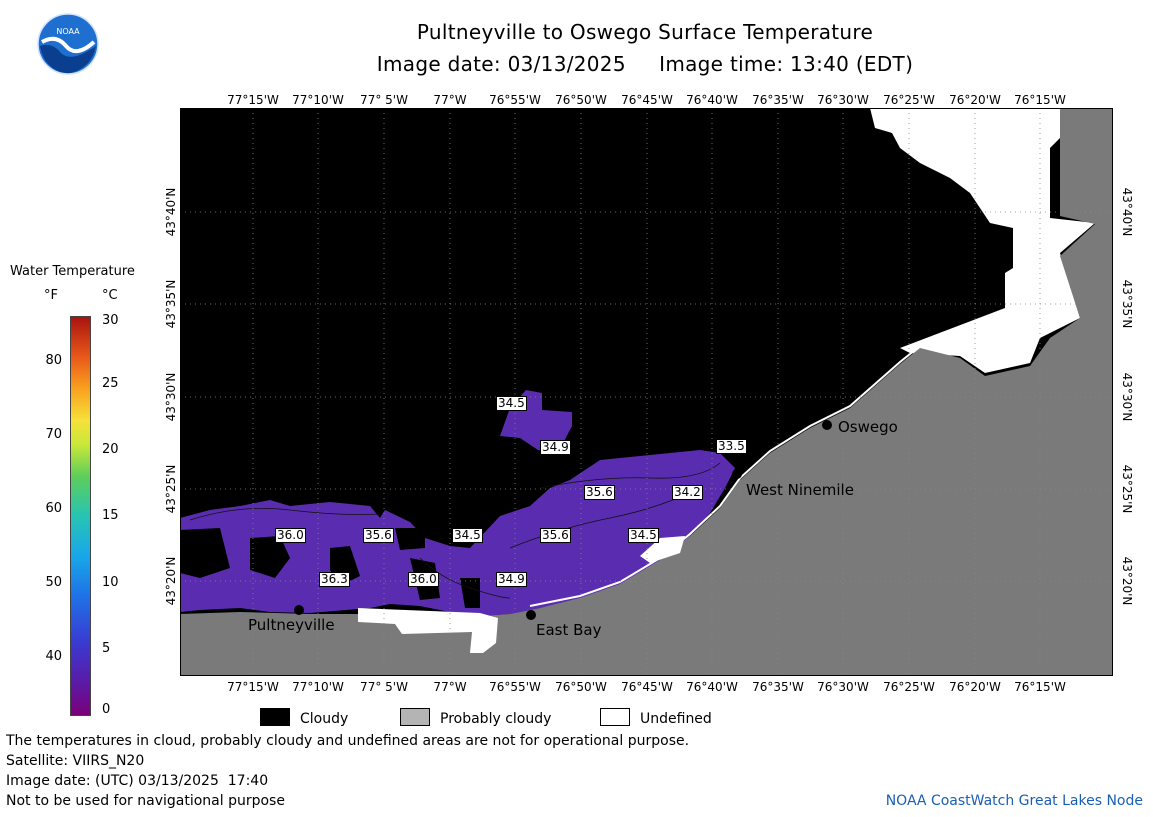 The image size is (1153, 817). Describe the element at coordinates (778, 100) in the screenshot. I see `lon-label-top: 76°35'W` at that location.